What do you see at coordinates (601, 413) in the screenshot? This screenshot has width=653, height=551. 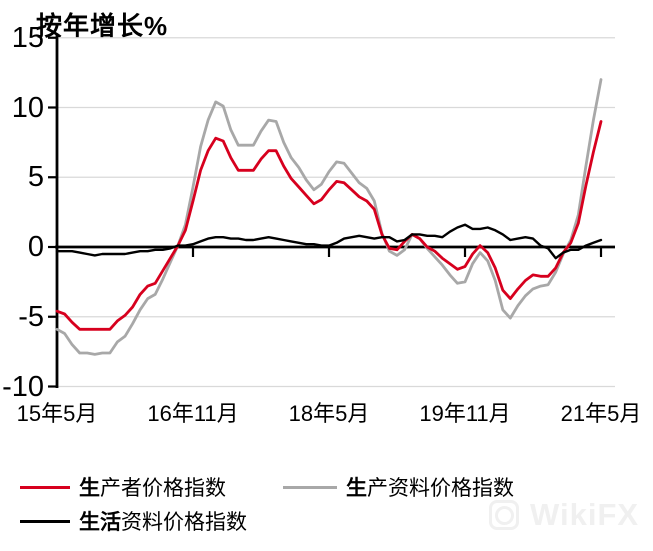 I see `x-tick-label: 21年5月` at bounding box center [601, 413].